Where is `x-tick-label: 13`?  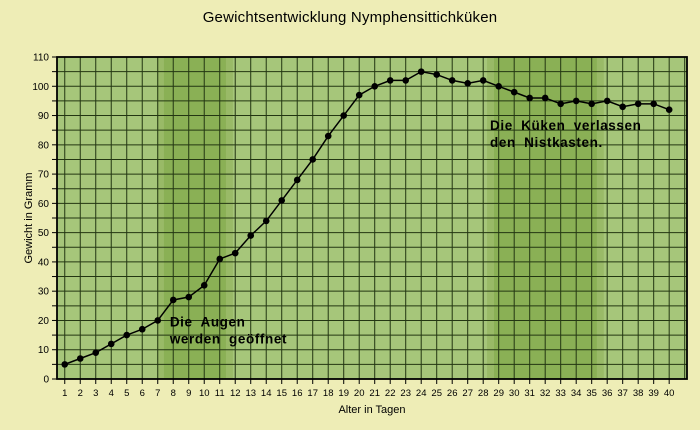 x-tick-label: 13 is located at coordinates (250, 393).